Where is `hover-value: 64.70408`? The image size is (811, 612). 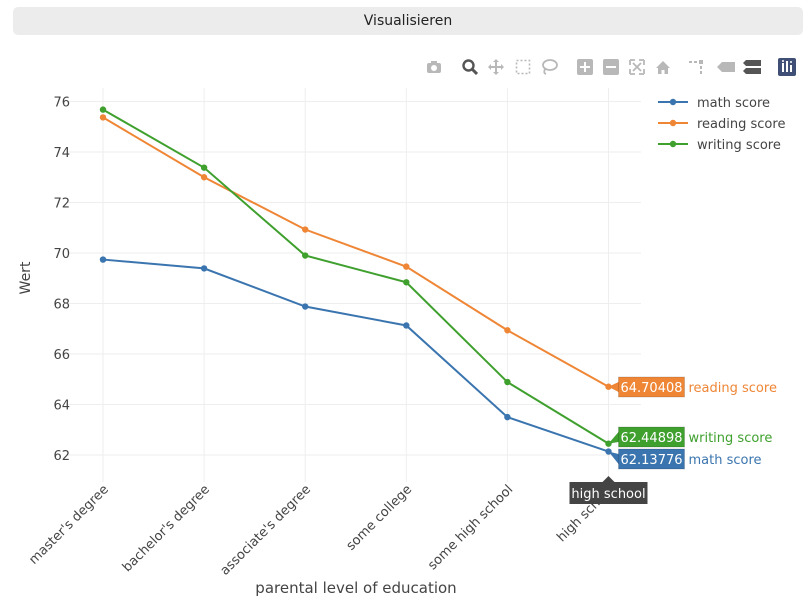 hover-value: 64.70408 is located at coordinates (651, 388).